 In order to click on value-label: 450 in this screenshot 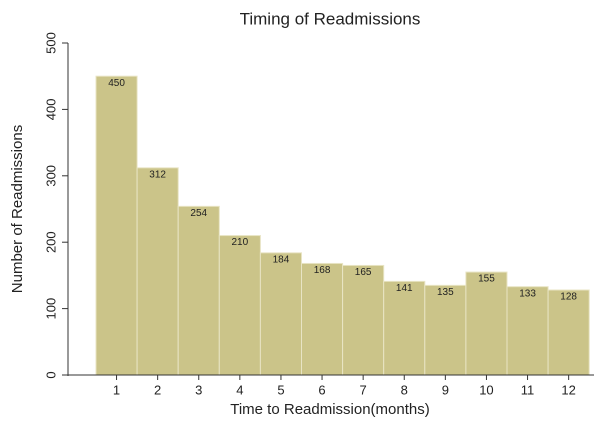, I will do `click(116, 83)`.